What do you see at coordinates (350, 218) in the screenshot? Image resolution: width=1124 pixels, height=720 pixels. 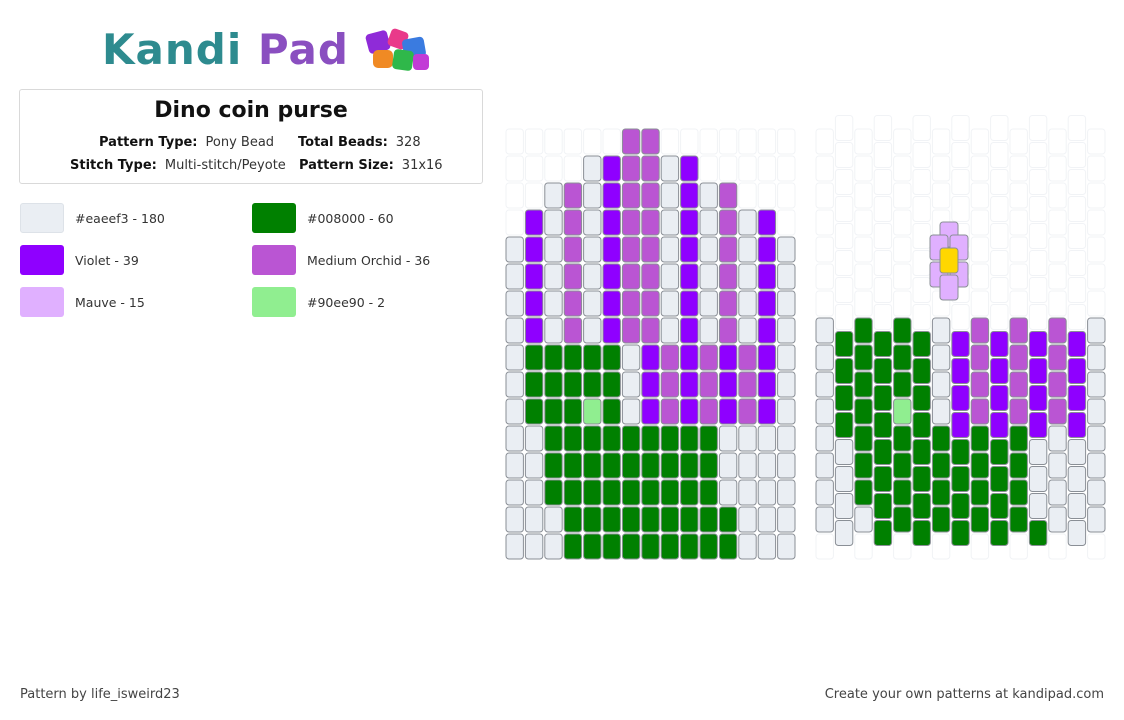 I see `legend-label: #008000 - 60` at bounding box center [350, 218].